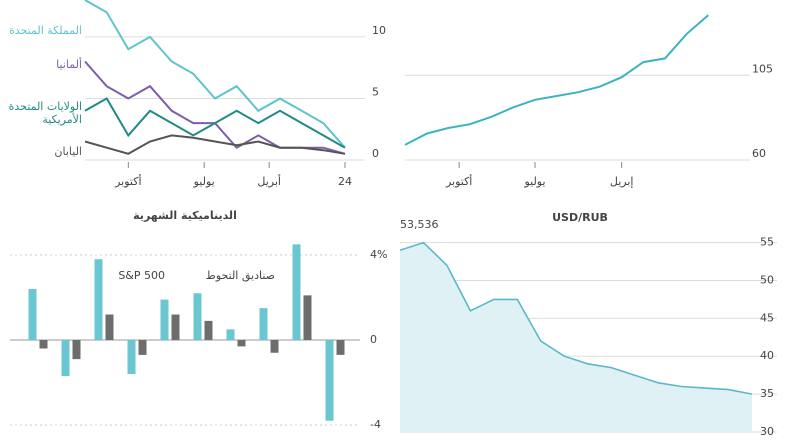 This screenshot has width=790, height=444. What do you see at coordinates (375, 91) in the screenshot?
I see `y-tick-label: 5` at bounding box center [375, 91].